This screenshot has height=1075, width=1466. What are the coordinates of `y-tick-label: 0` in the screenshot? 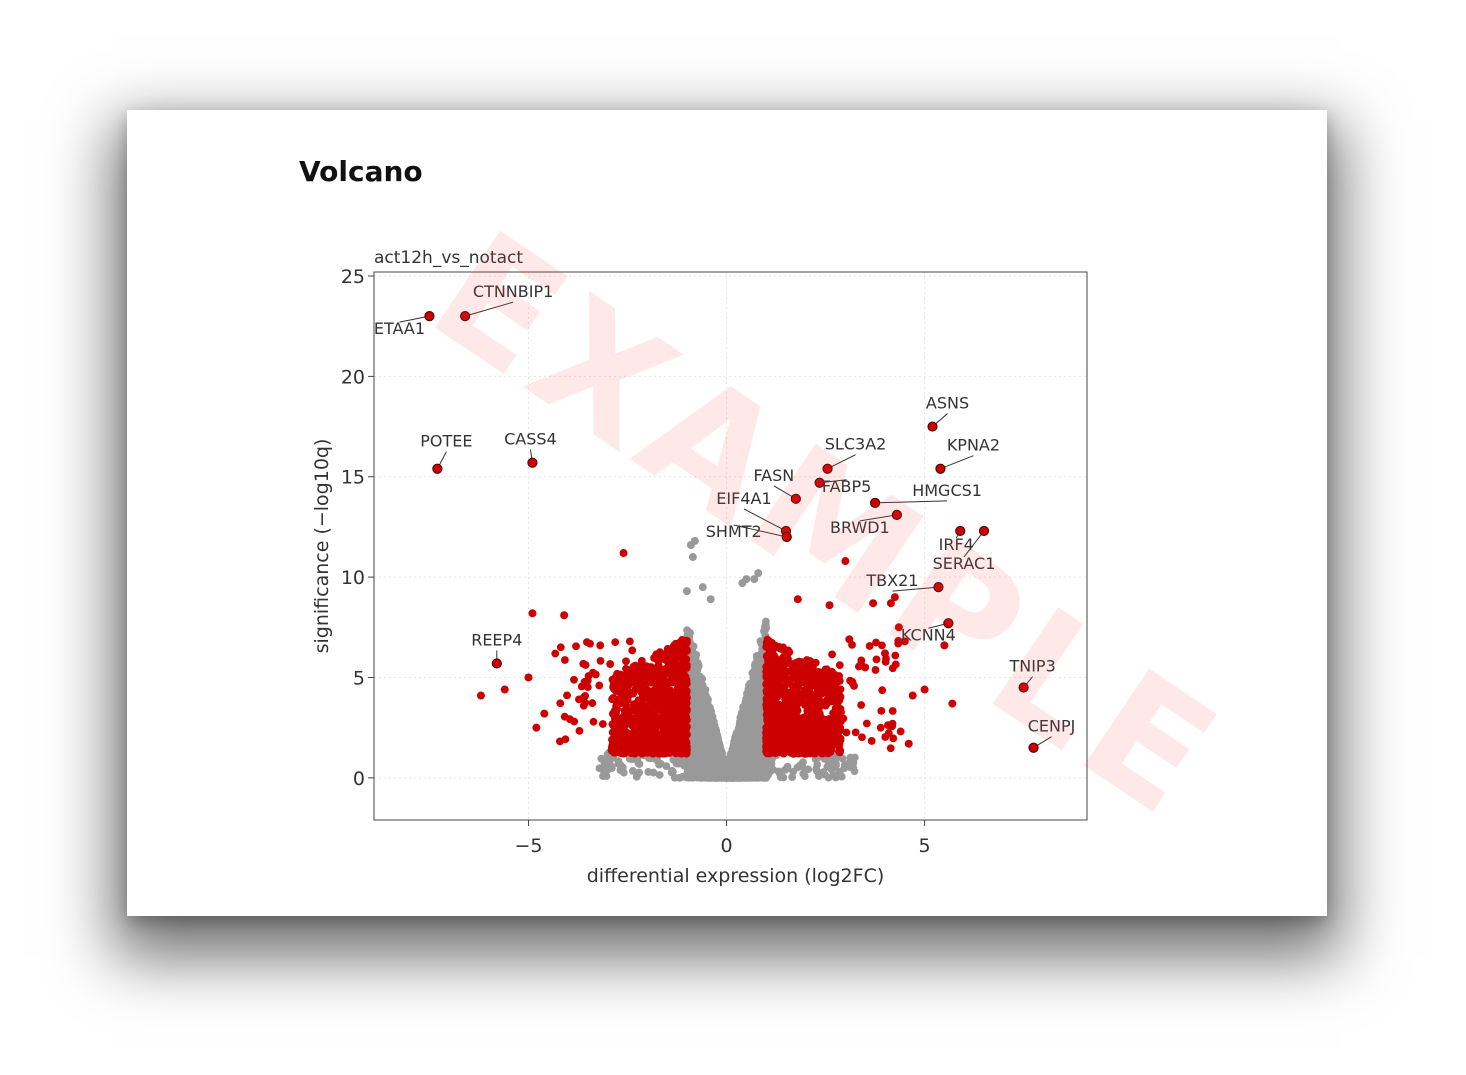 It's located at (359, 779).